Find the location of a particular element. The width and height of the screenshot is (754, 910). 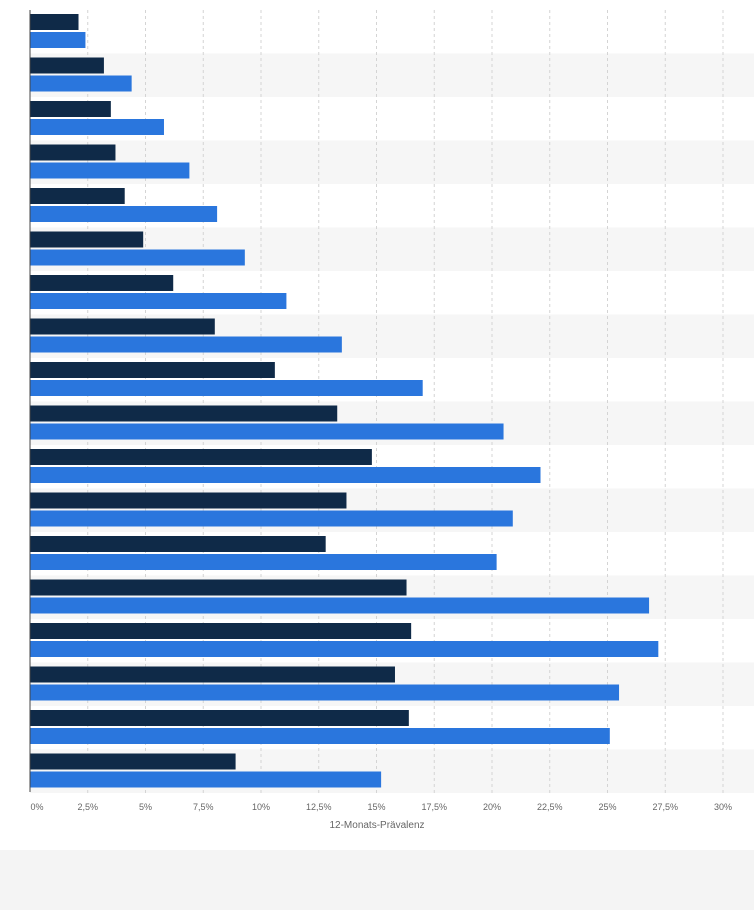

x-axis-label: 12-Monats-Prävalenz is located at coordinates (376, 825).